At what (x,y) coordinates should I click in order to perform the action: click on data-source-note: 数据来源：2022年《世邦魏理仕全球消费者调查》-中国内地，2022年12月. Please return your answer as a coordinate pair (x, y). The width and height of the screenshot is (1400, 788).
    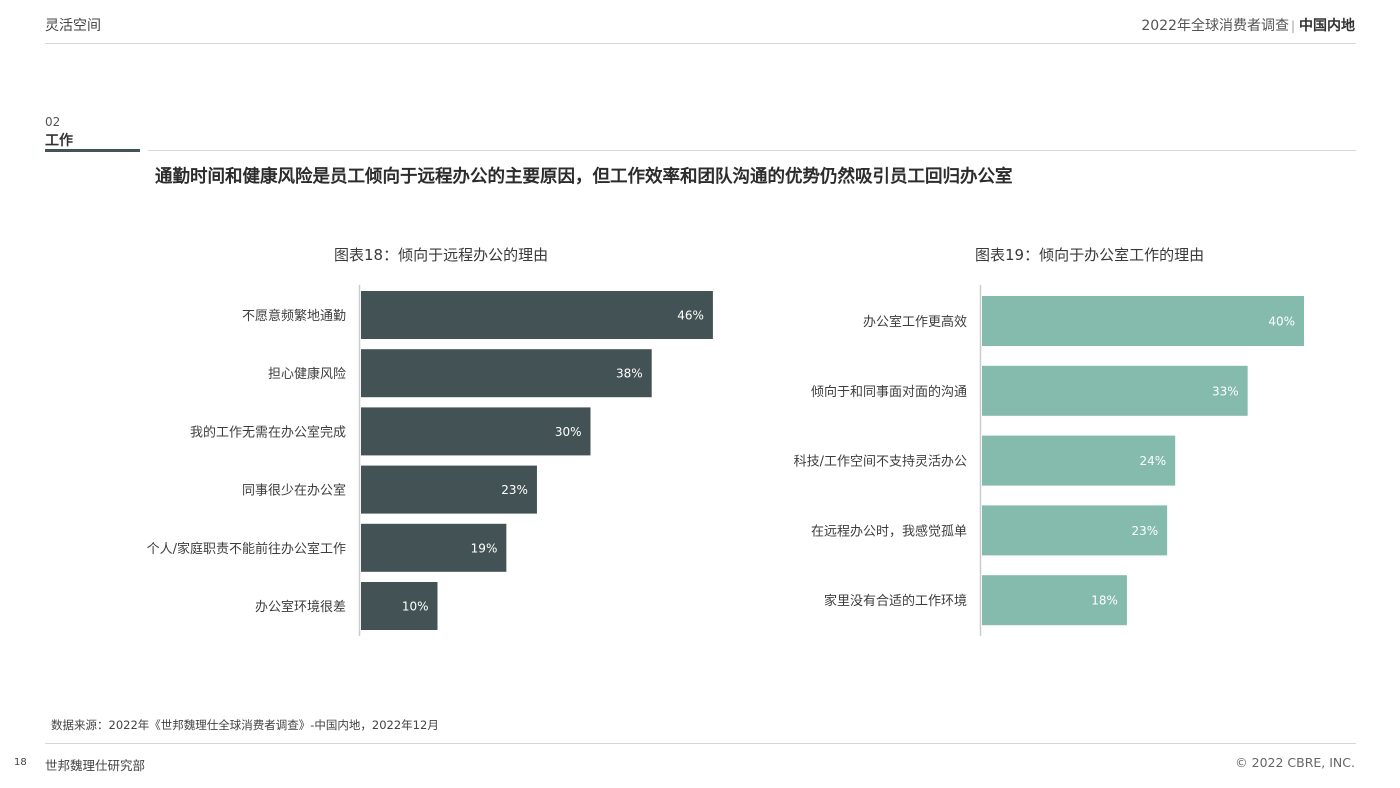
    Looking at the image, I should click on (245, 725).